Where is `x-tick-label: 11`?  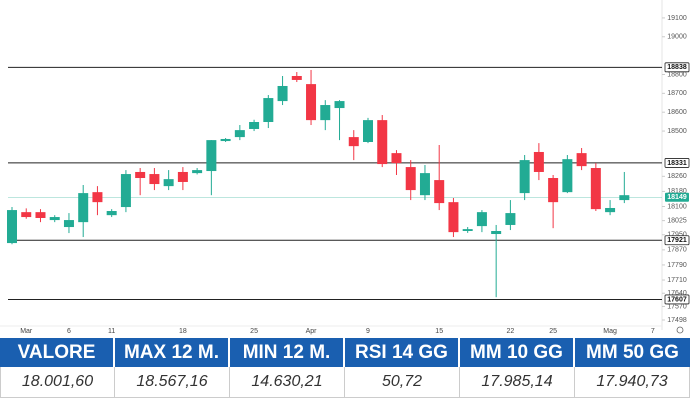
x-tick-label: 11 is located at coordinates (111, 331).